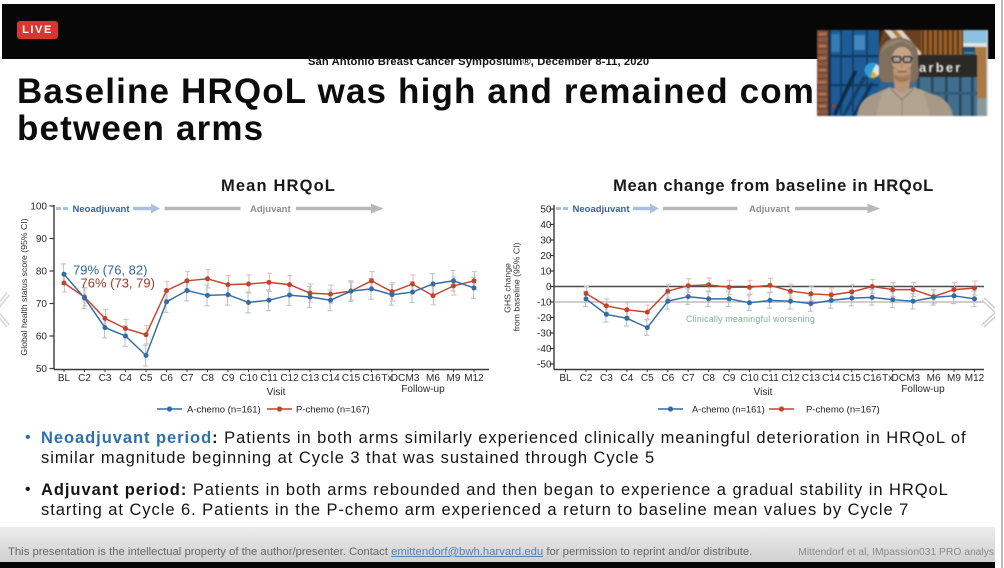 The height and width of the screenshot is (568, 1004). I want to click on svg-text: -40, so click(544, 349).